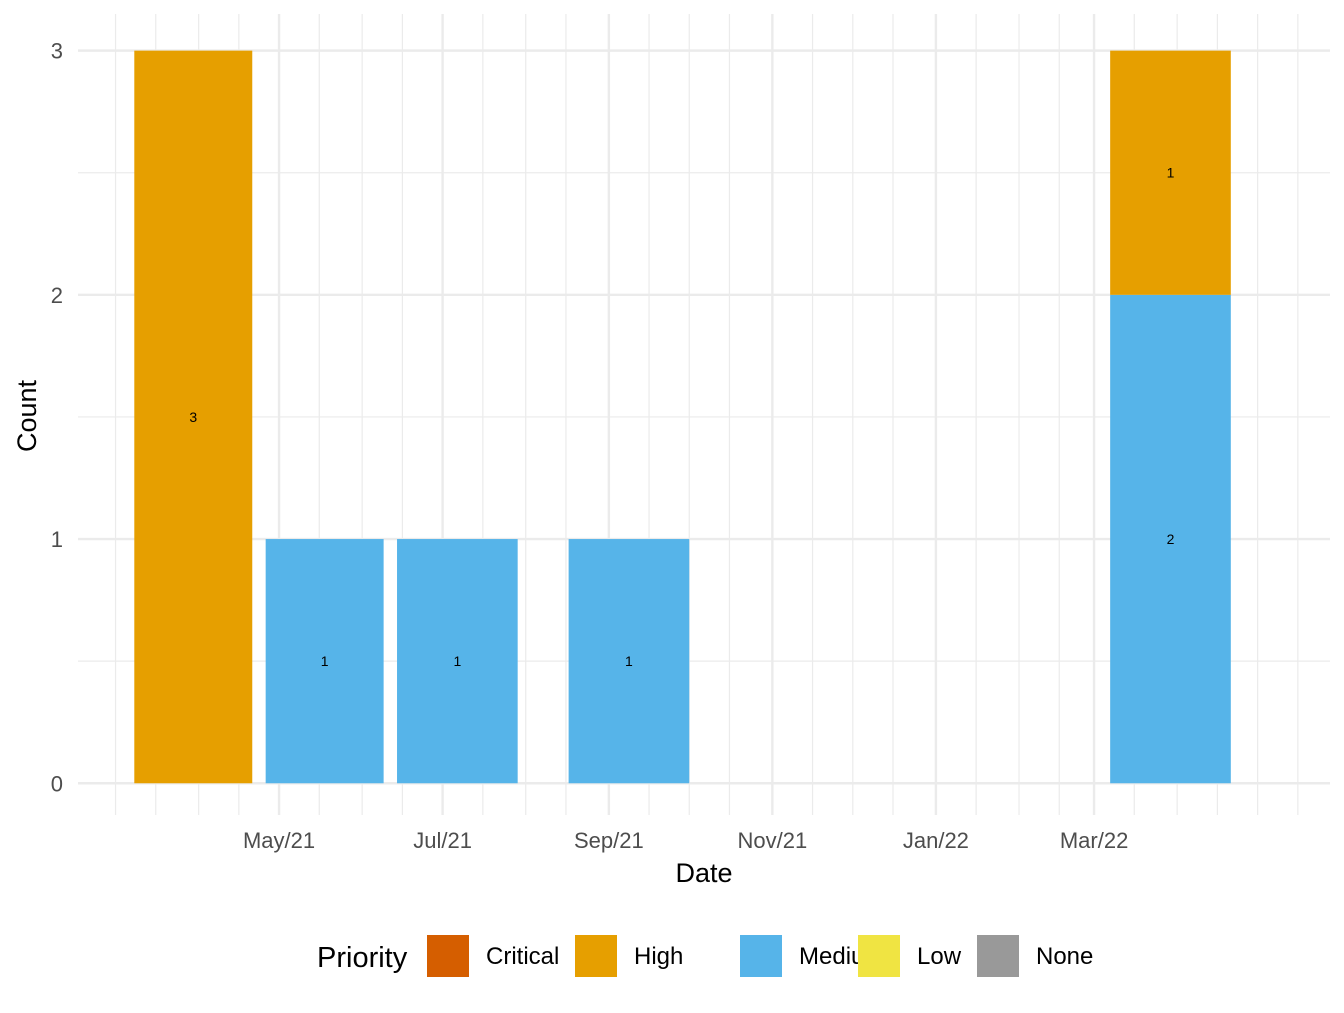  Describe the element at coordinates (57, 539) in the screenshot. I see `y-tick-label: 1` at that location.